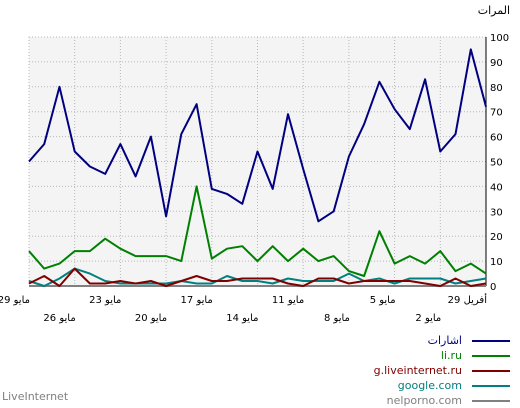 Image resolution: width=520 pixels, height=408 pixels. Describe the element at coordinates (197, 300) in the screenshot. I see `x-tick-label: 17 مايو` at that location.